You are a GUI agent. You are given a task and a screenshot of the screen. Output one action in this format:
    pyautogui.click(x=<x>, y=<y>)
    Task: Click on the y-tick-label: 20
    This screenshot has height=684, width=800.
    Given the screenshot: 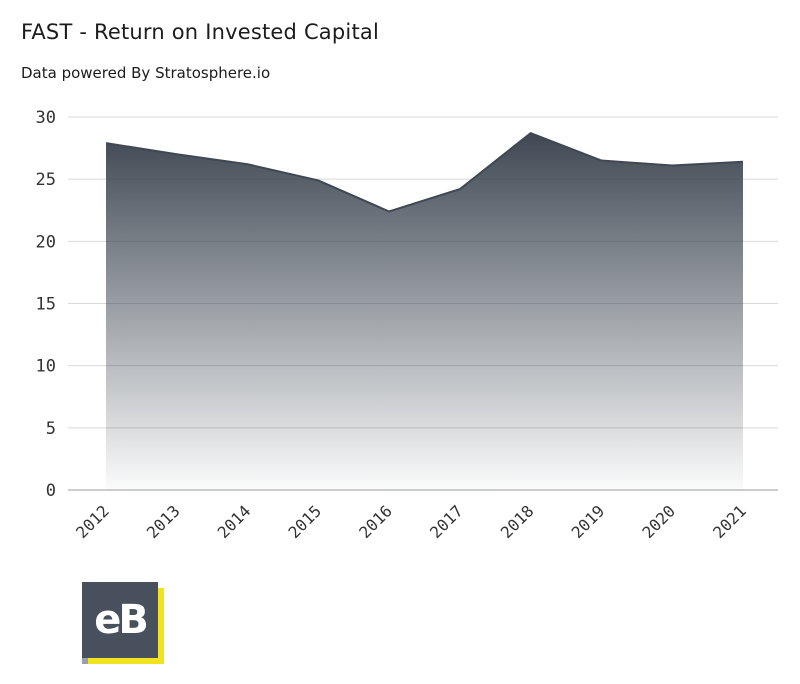 What is the action you would take?
    pyautogui.click(x=46, y=242)
    